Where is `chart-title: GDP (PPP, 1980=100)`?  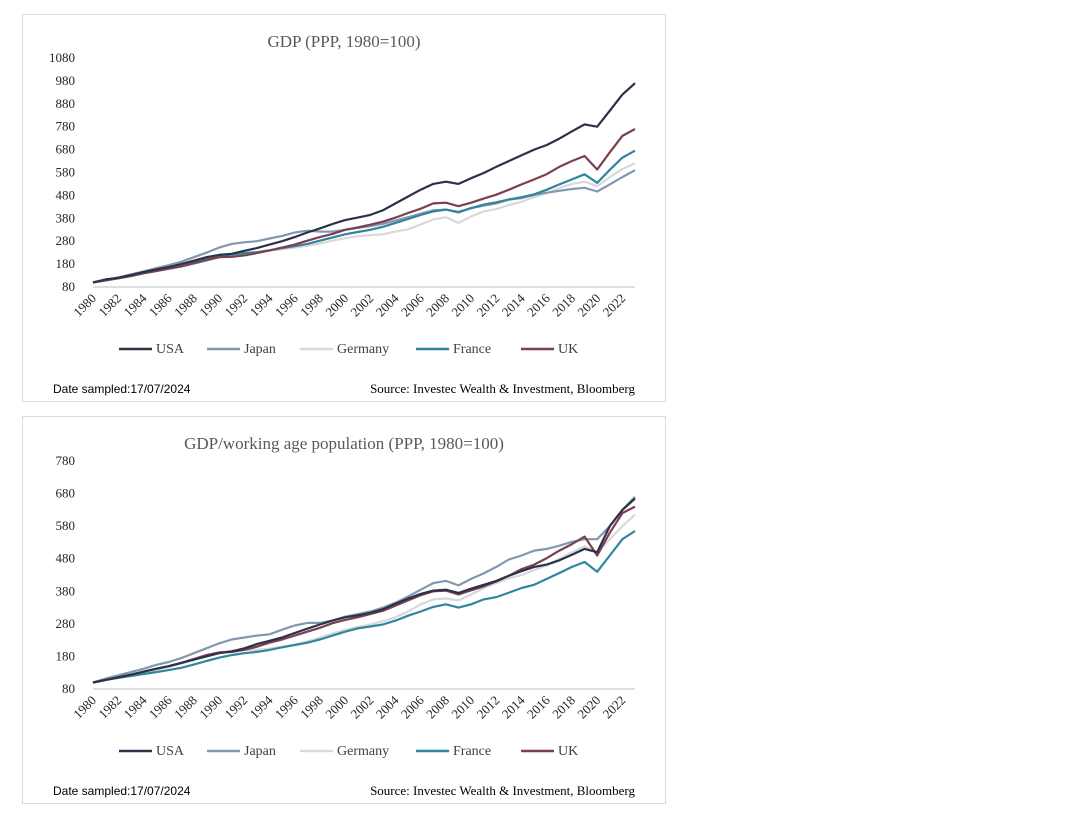
chart-title: GDP (PPP, 1980=100) is located at coordinates (343, 41).